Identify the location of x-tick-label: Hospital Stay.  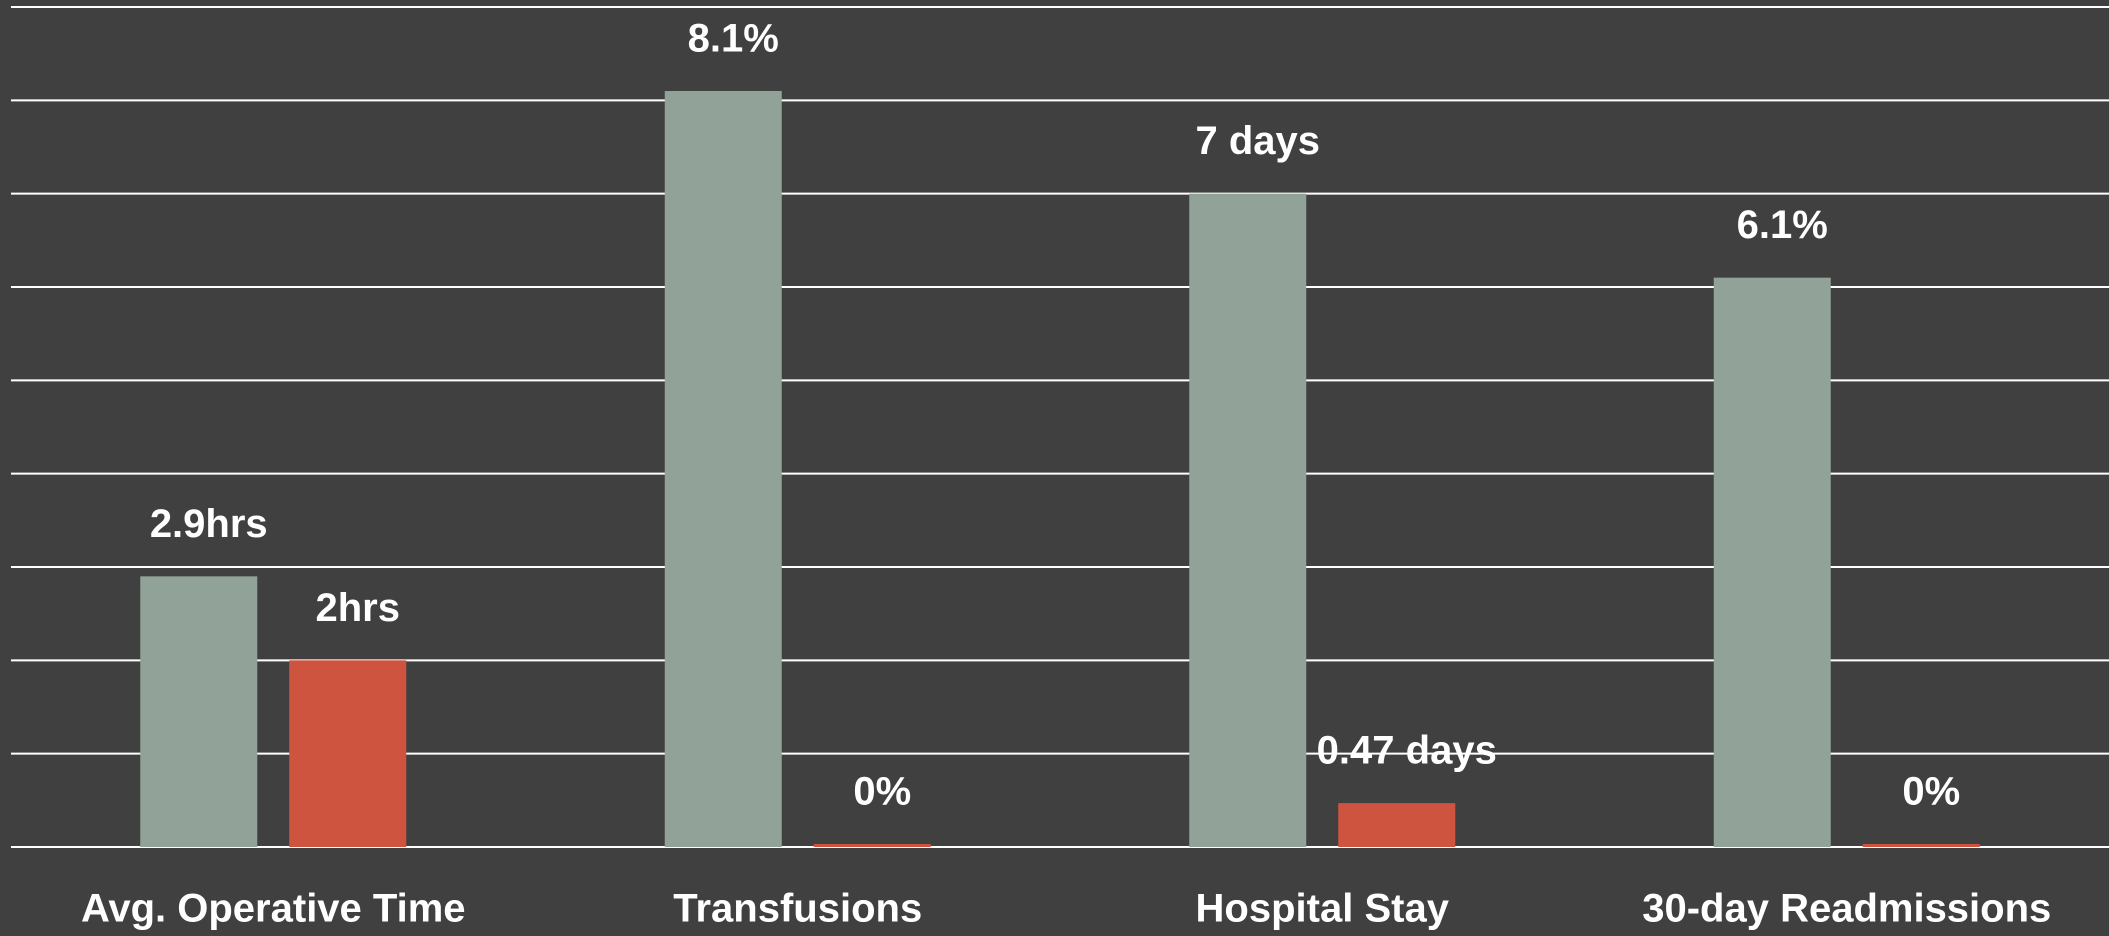
(1323, 909).